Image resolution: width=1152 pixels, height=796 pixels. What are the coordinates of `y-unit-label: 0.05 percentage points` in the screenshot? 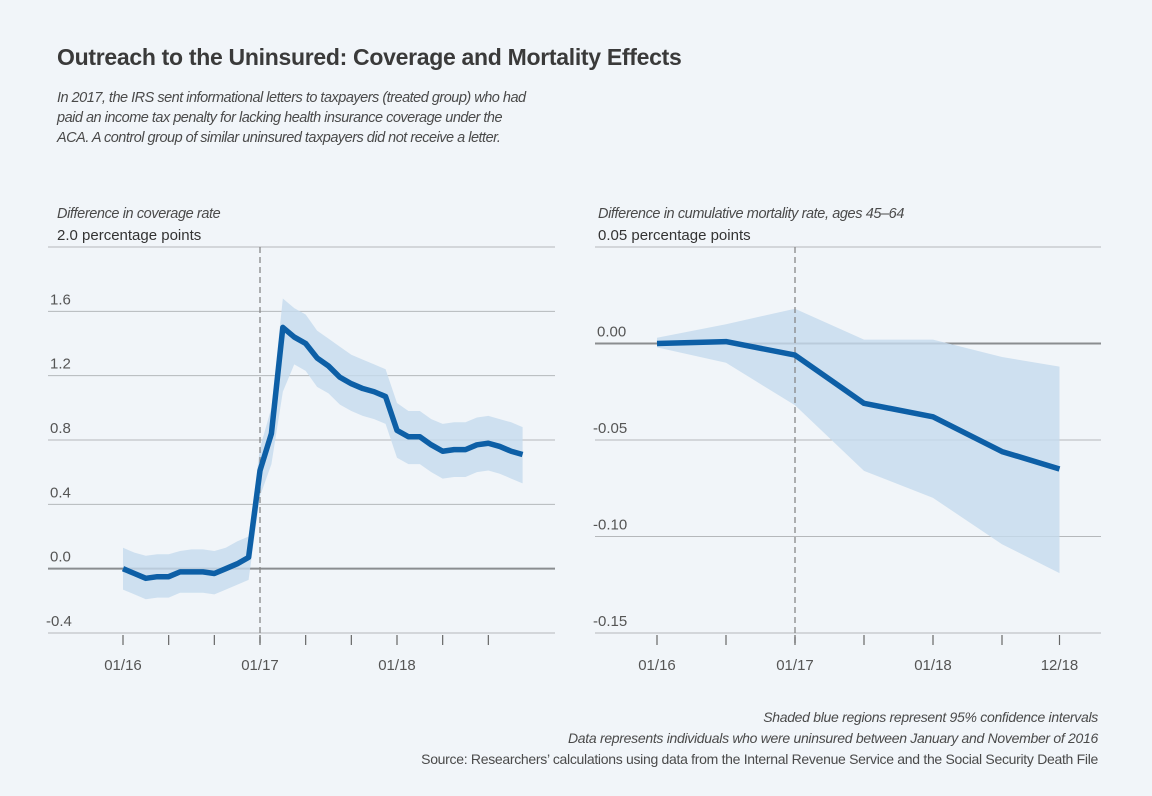 It's located at (674, 235).